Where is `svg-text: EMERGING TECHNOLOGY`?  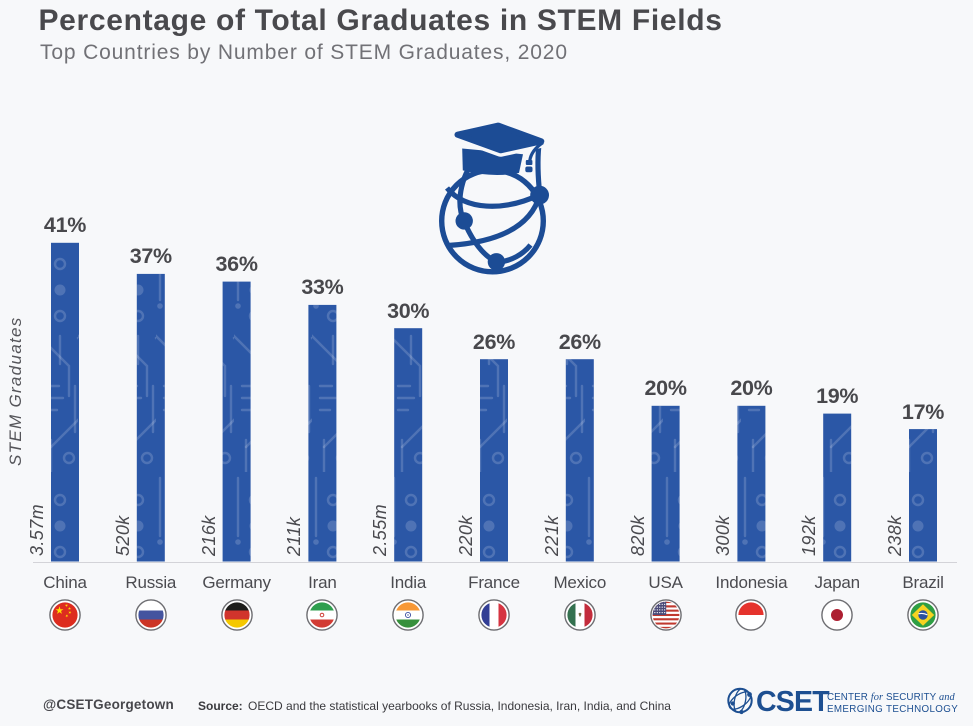
svg-text: EMERGING TECHNOLOGY is located at coordinates (892, 709).